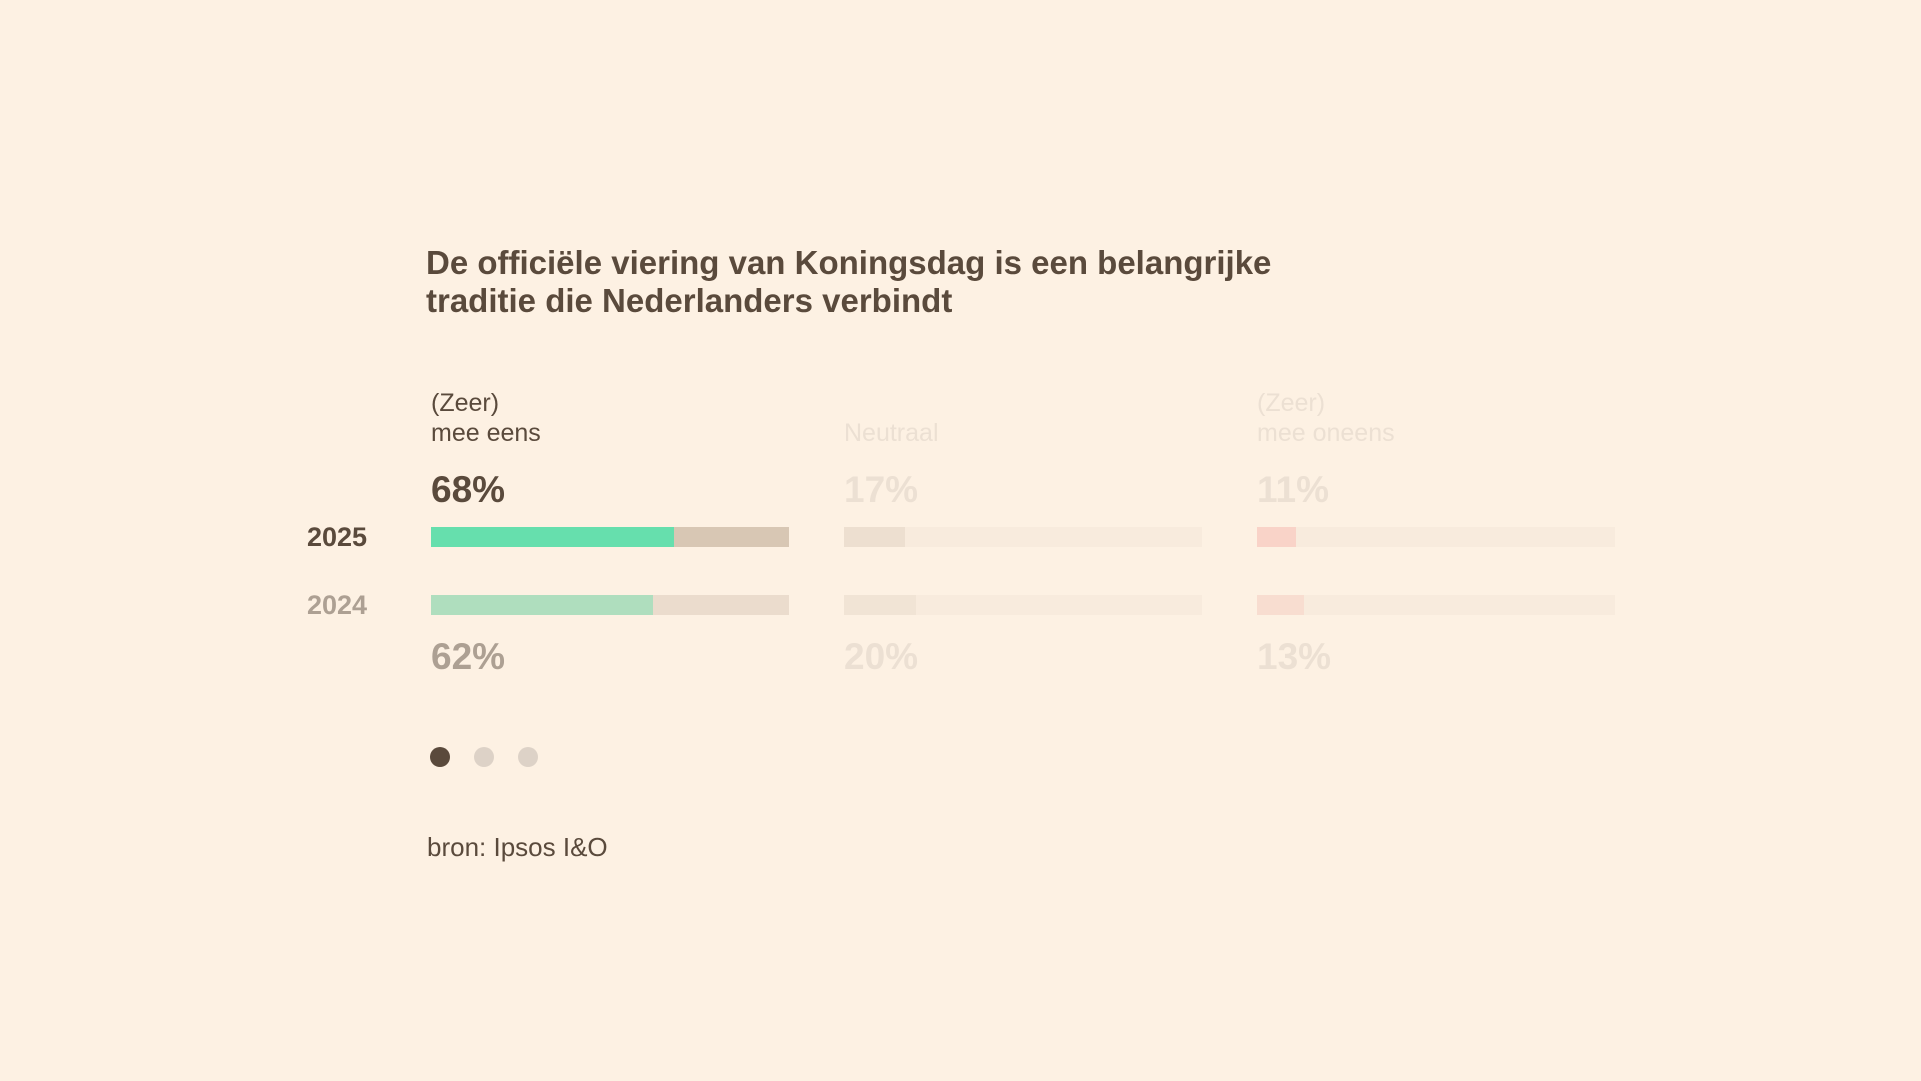  Describe the element at coordinates (486, 433) in the screenshot. I see `category-label-line: mee eens` at that location.